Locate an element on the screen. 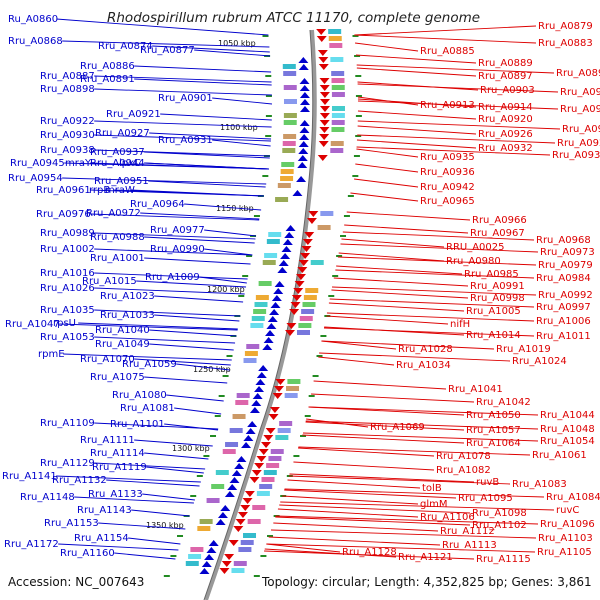 The height and width of the screenshot is (600, 600). gene-label-right: Rru_A0991 is located at coordinates (497, 286).